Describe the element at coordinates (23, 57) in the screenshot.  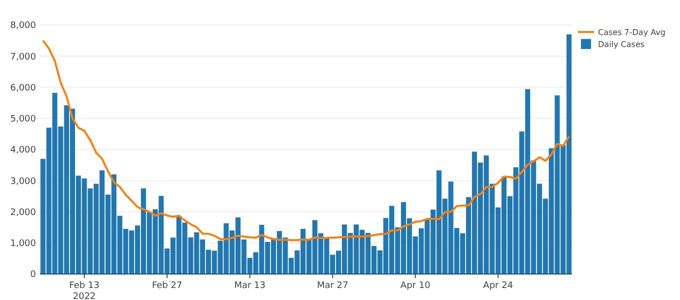
I see `y-tick-label: 7,000` at that location.